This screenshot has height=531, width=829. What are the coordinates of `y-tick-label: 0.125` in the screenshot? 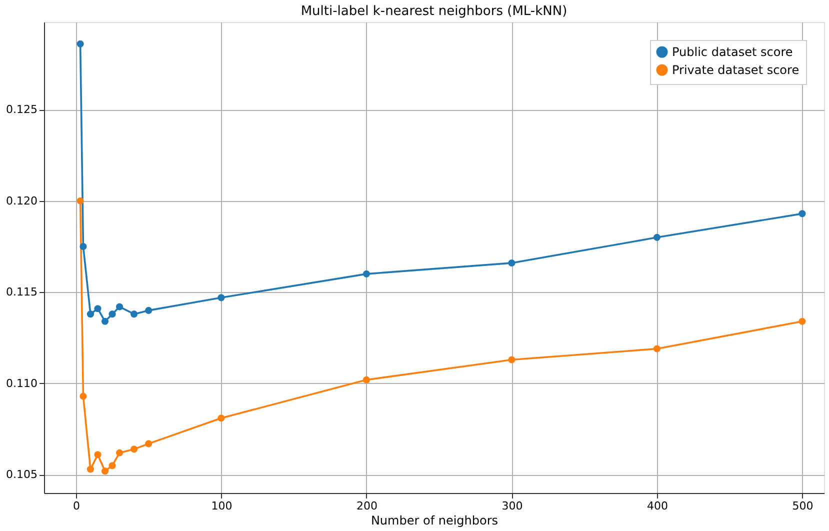 It's located at (22, 109).